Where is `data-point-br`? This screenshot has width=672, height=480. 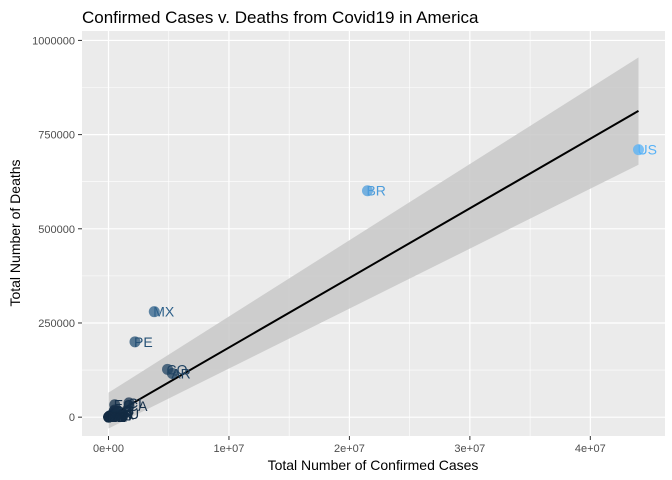 data-point-br is located at coordinates (367, 191).